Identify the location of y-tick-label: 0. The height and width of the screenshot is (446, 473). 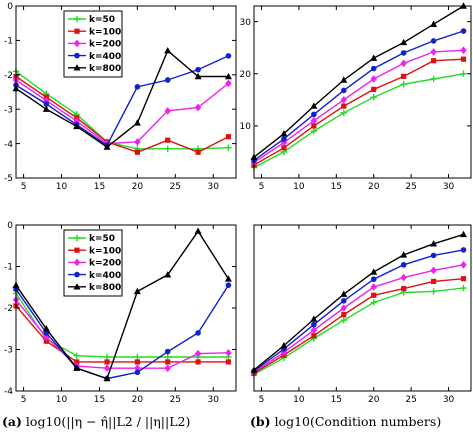
(10, 226).